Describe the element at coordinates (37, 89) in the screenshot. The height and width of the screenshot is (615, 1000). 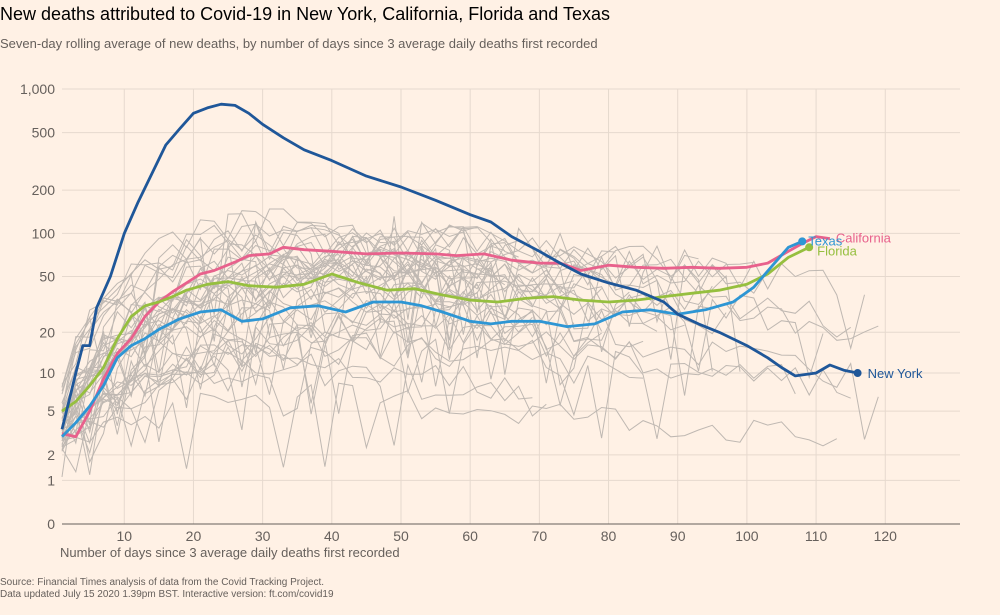
I see `y-tick-label: 1,000` at that location.